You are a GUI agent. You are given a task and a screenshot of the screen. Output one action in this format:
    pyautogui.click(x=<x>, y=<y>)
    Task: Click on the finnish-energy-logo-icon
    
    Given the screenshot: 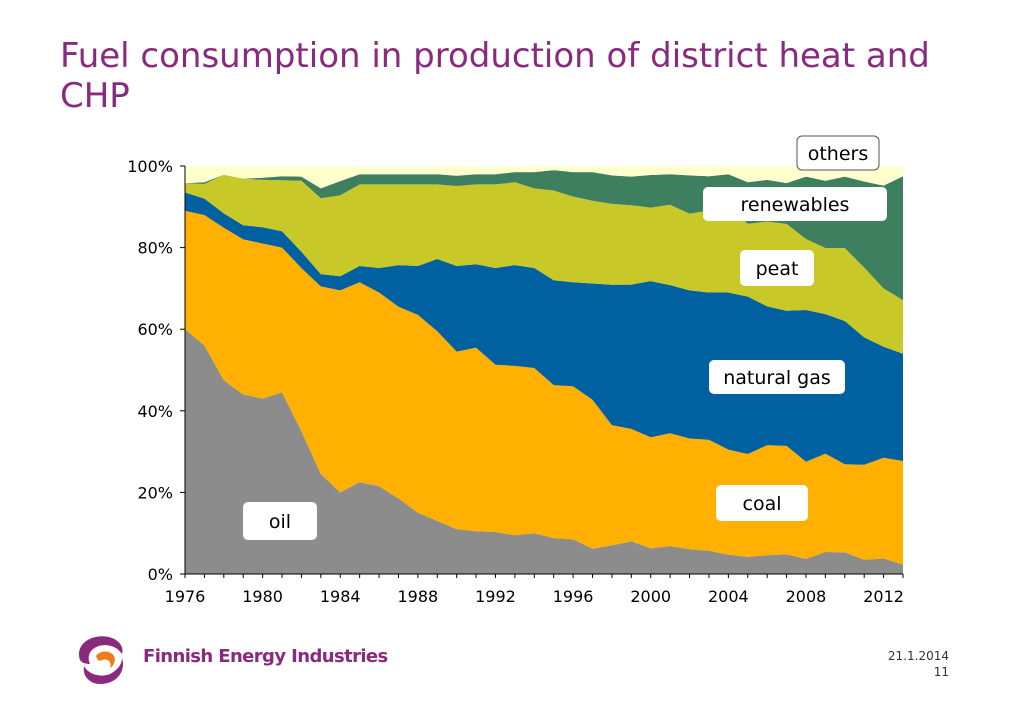 What is the action you would take?
    pyautogui.click(x=101, y=660)
    